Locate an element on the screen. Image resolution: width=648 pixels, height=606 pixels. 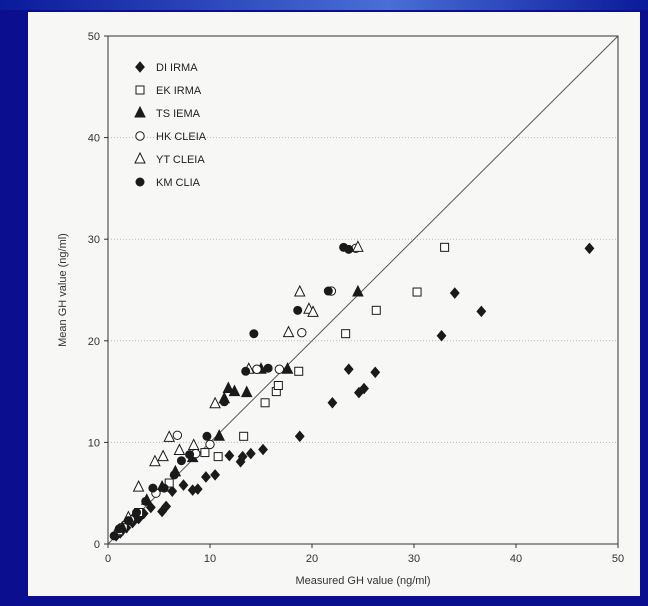
legend-label-yt-cleia: YT CLEIA is located at coordinates (180, 160).